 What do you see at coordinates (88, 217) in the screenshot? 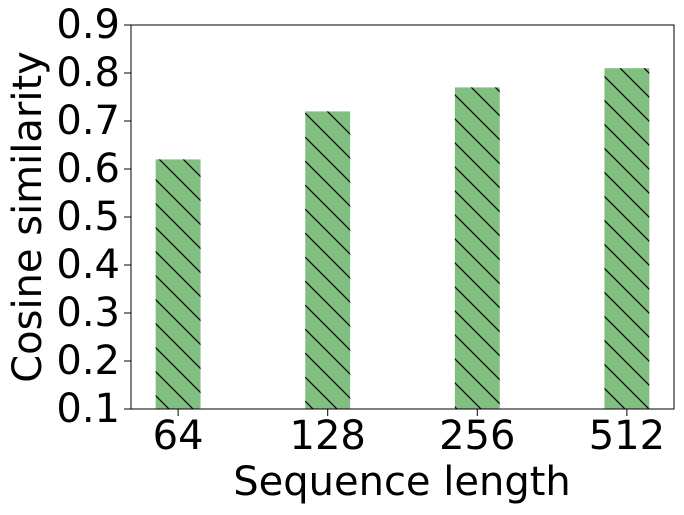
I see `y-tick-label: 0.5` at bounding box center [88, 217].